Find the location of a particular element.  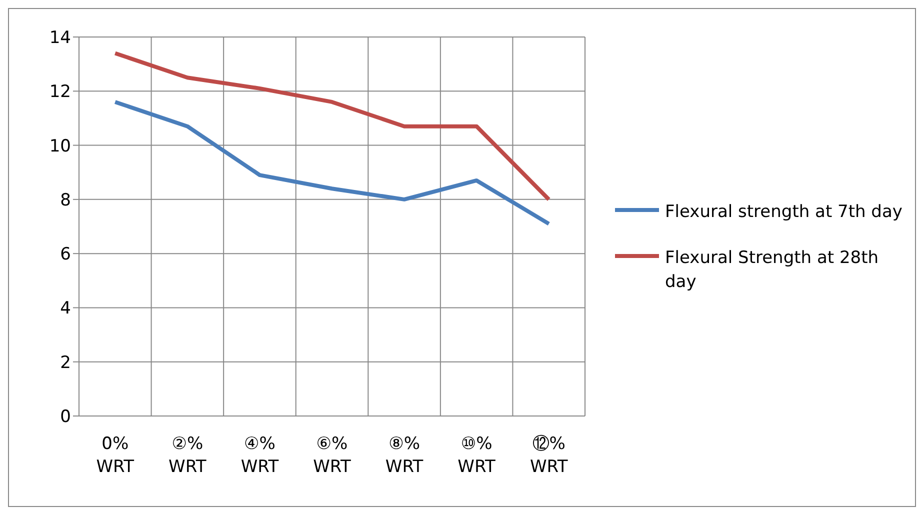

legend-label: Flexural Strength at 28th day is located at coordinates (772, 270).